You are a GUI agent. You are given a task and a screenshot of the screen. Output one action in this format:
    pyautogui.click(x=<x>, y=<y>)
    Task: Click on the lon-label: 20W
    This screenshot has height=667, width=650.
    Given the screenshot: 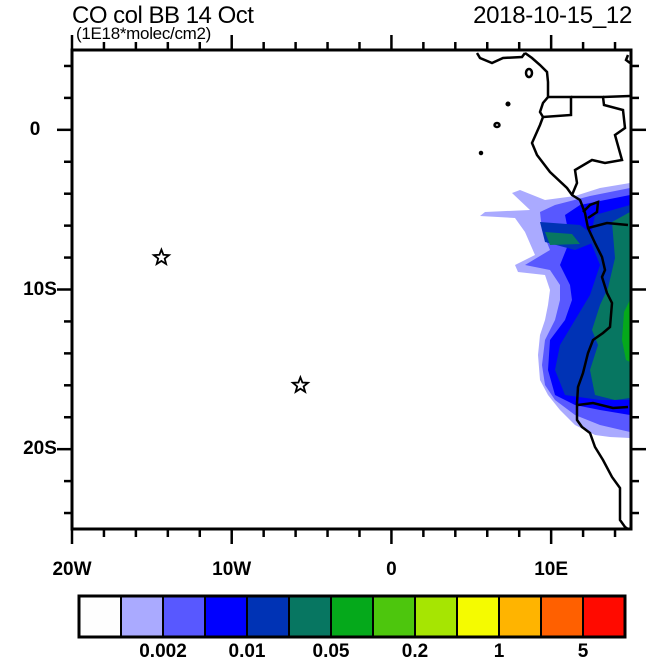 What is the action you would take?
    pyautogui.click(x=72, y=569)
    